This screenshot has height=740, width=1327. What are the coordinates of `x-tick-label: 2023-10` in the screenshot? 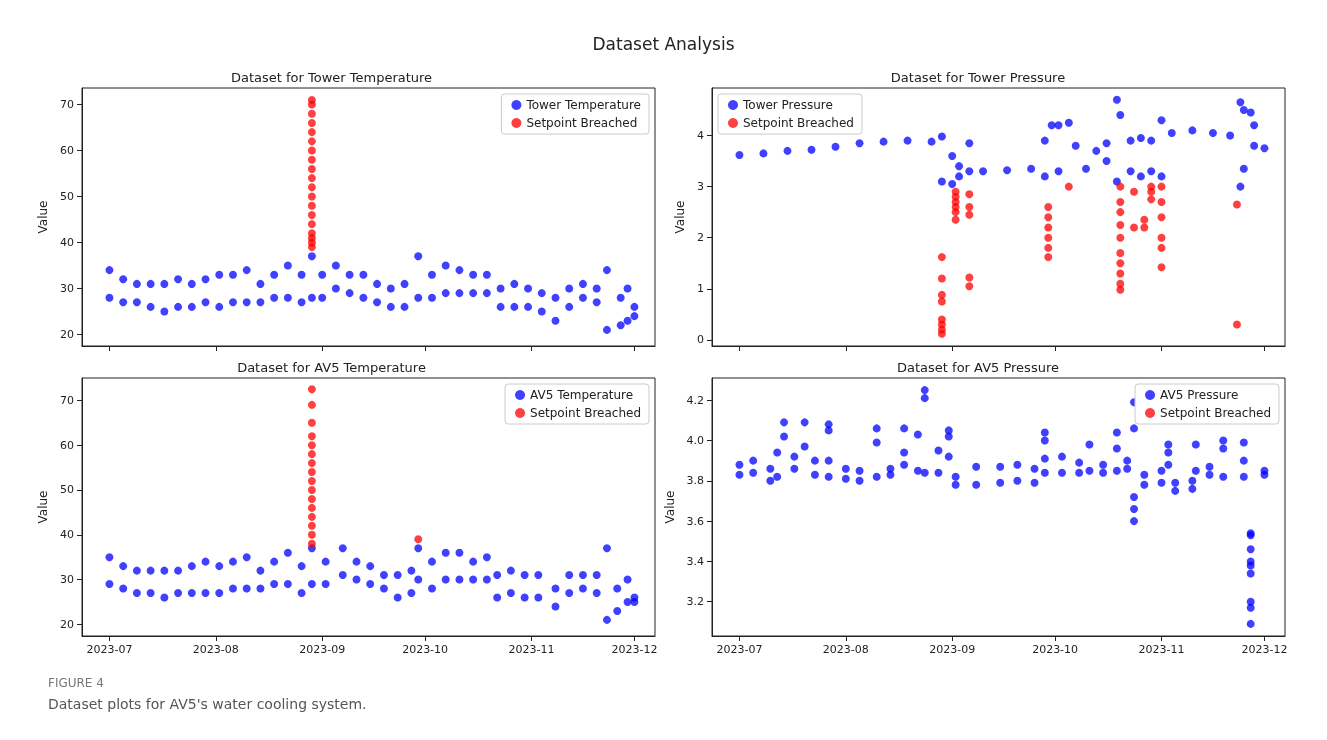 It's located at (1055, 649).